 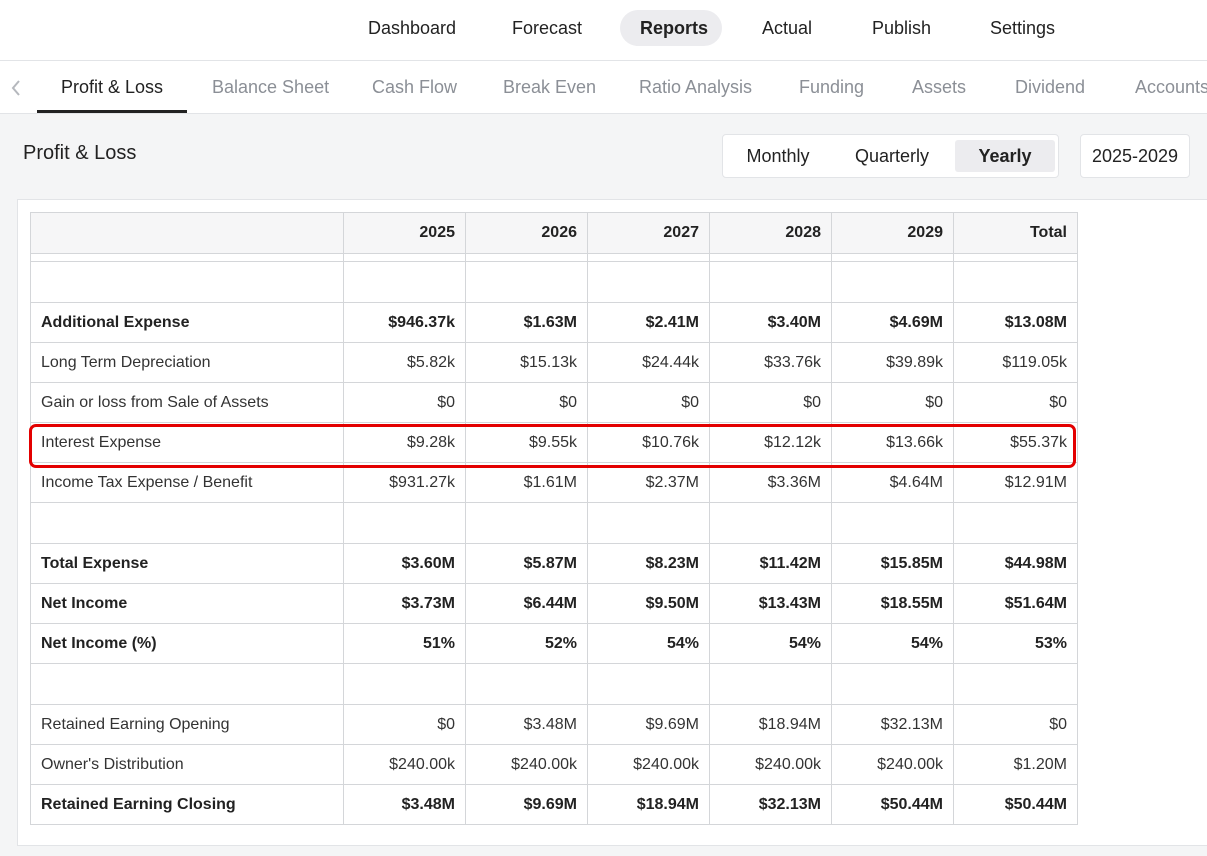 What do you see at coordinates (1015, 362) in the screenshot?
I see `cell-value: $119.05k` at bounding box center [1015, 362].